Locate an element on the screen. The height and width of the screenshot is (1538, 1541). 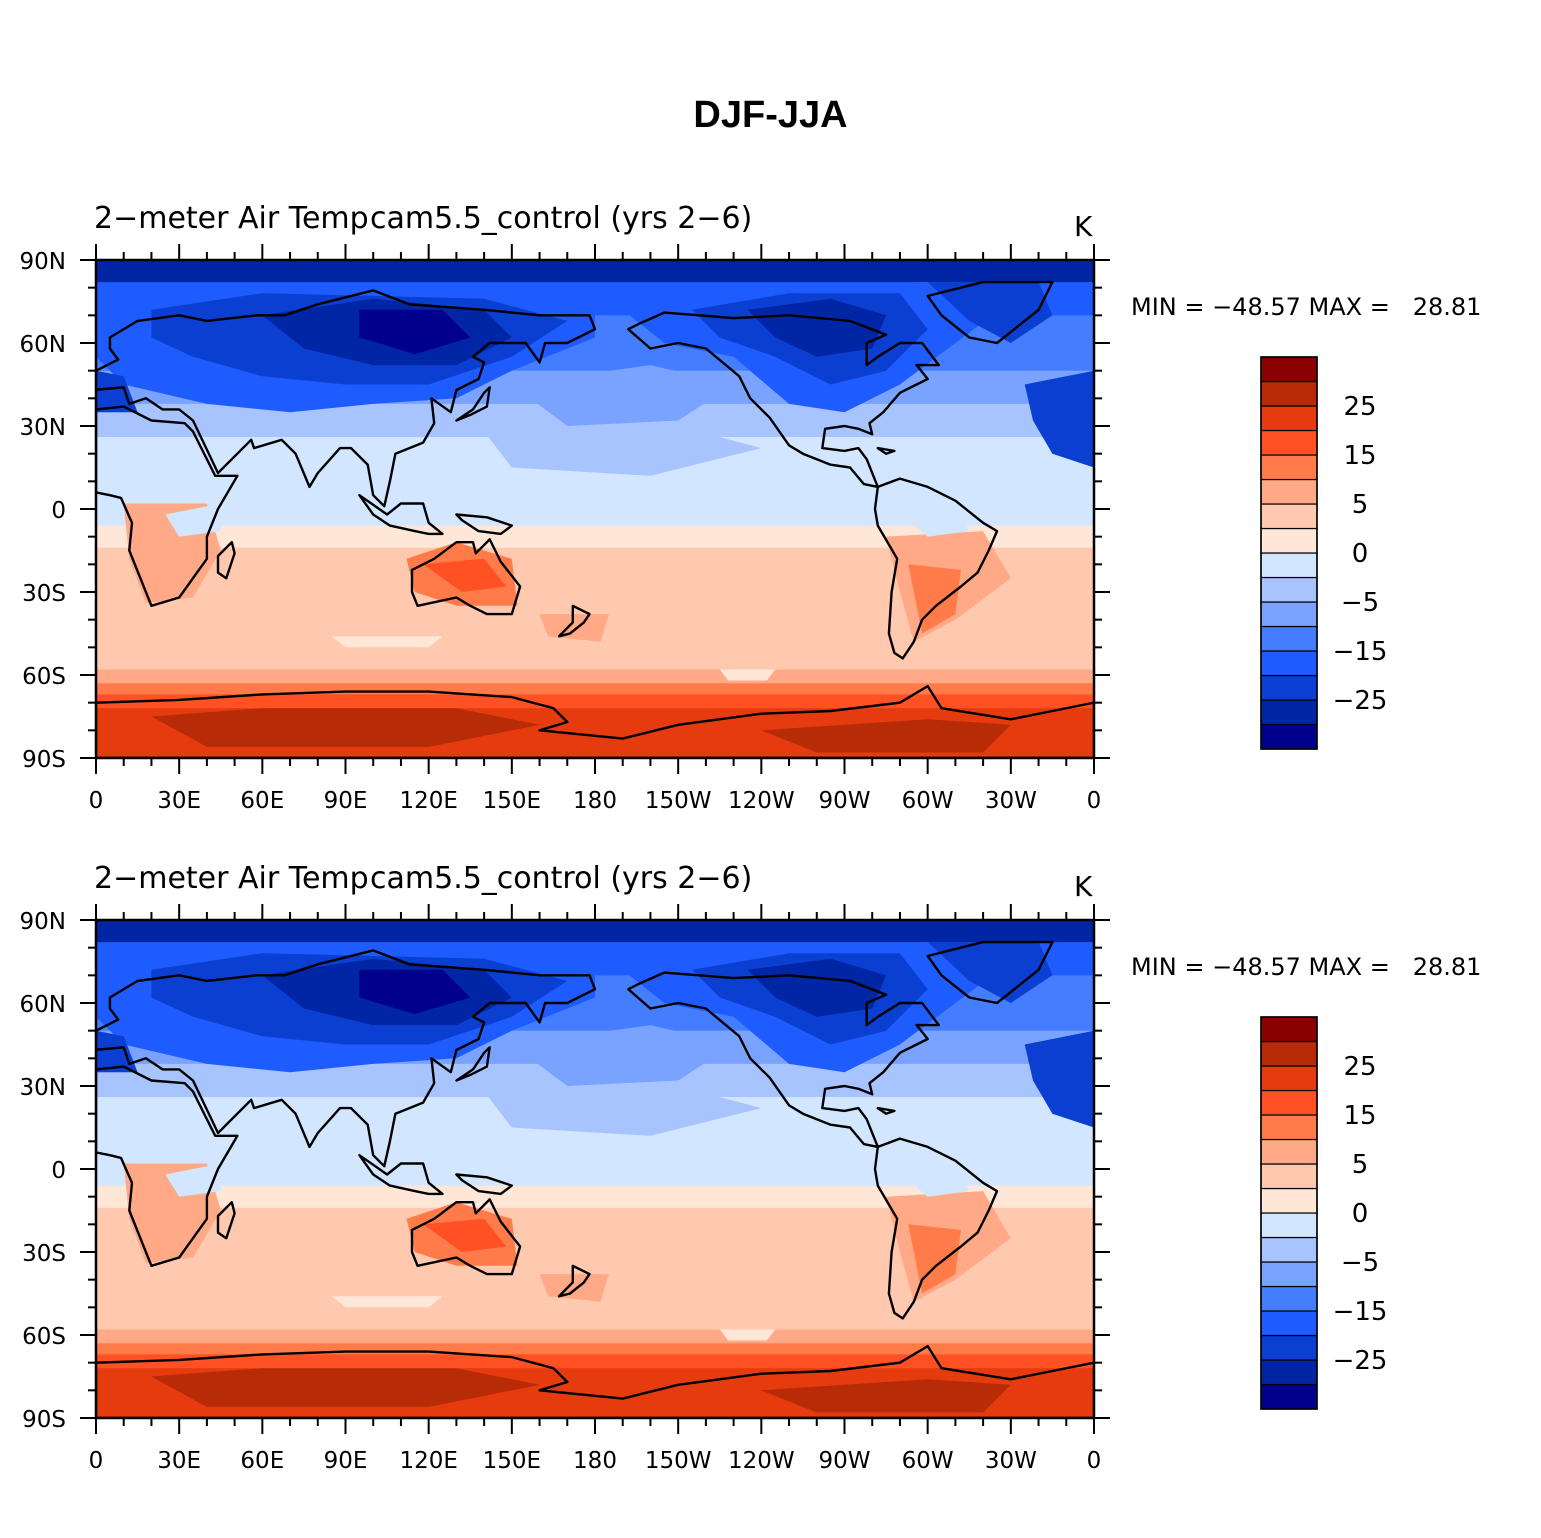
lat-tick-label: 0 is located at coordinates (58, 511).